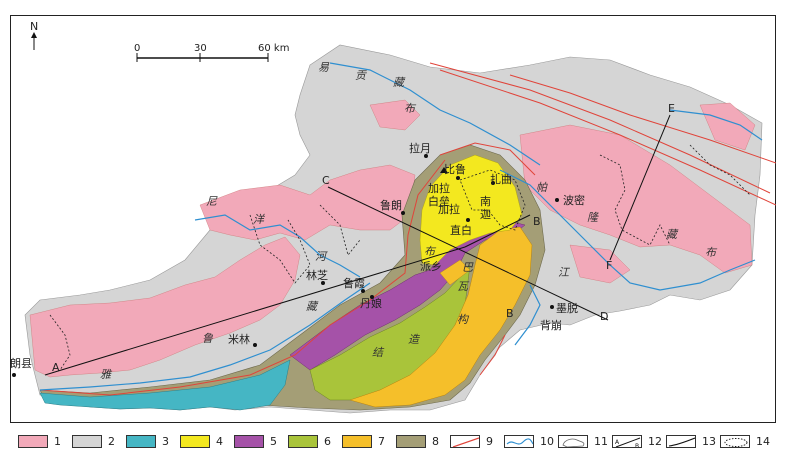 This screenshot has width=786, height=466. What do you see at coordinates (200, 48) in the screenshot?
I see `scale-tick-30: 30` at bounding box center [200, 48].